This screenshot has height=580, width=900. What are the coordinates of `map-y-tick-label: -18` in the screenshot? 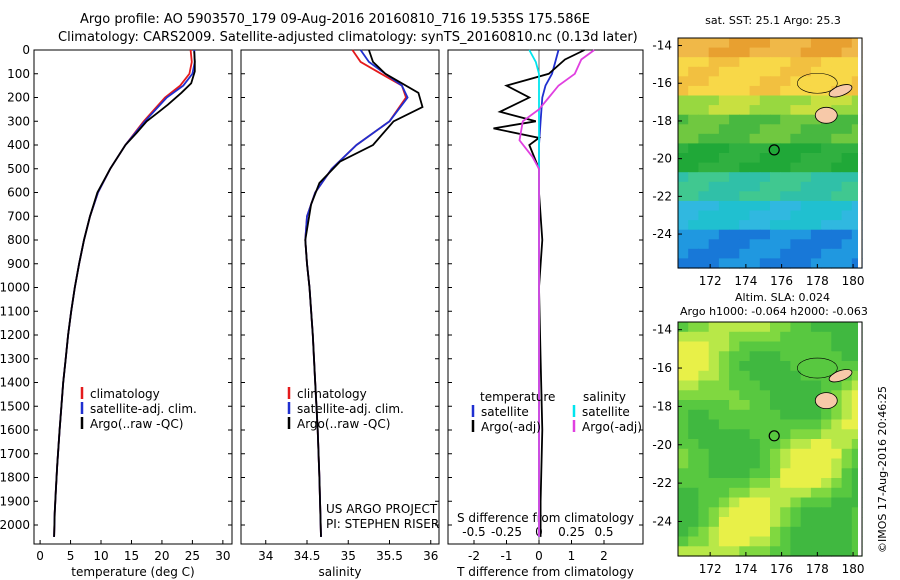 It's located at (662, 121).